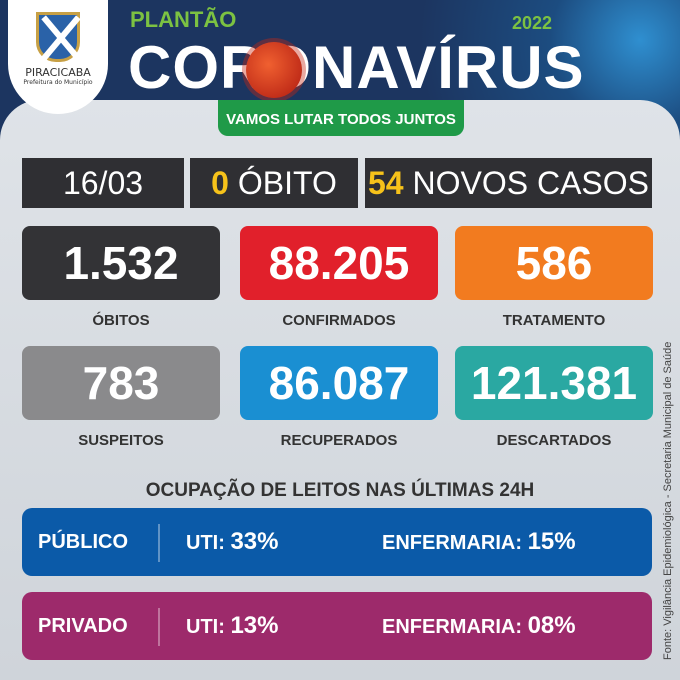 This screenshot has height=680, width=680. I want to click on virus-icon, so click(274, 70).